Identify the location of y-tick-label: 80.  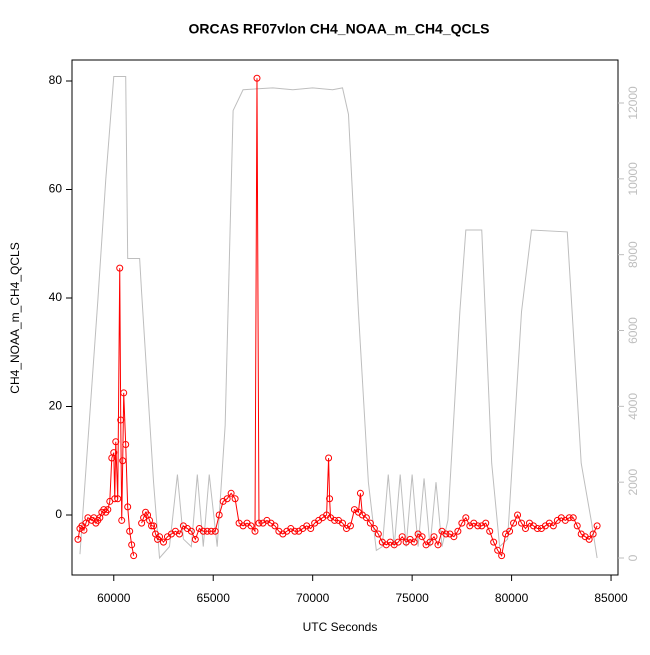
(56, 80).